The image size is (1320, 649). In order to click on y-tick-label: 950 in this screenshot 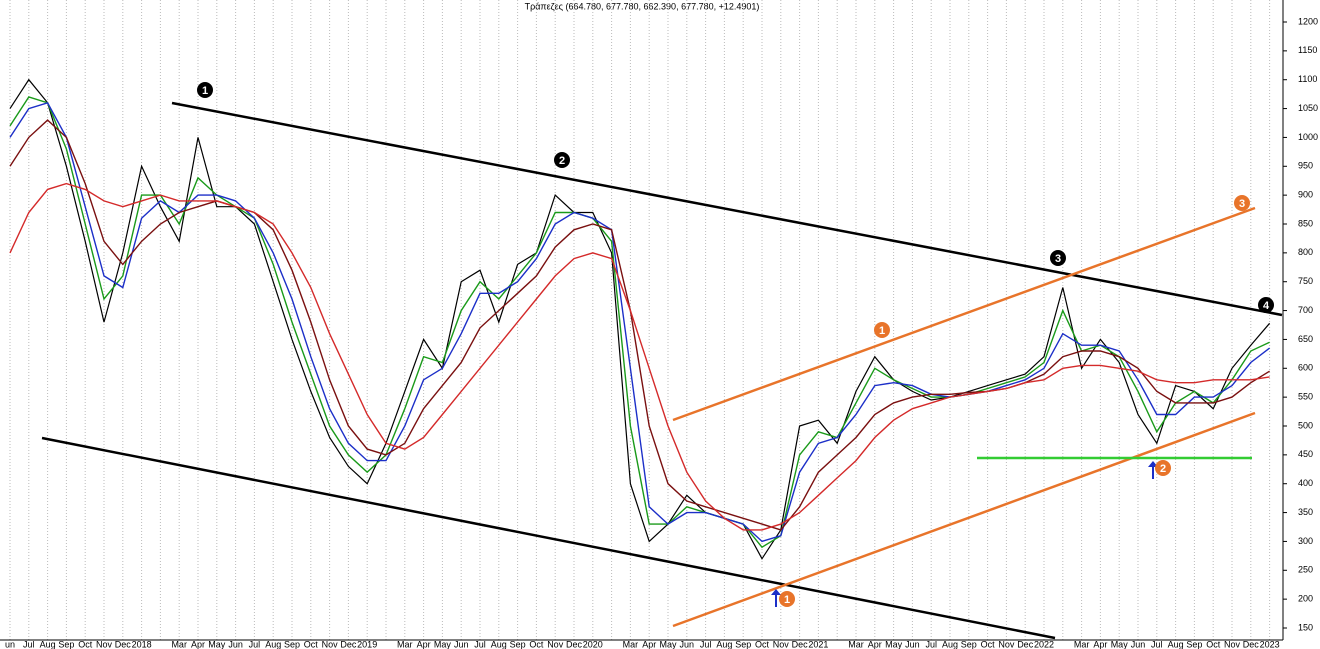, I will do `click(1305, 166)`.